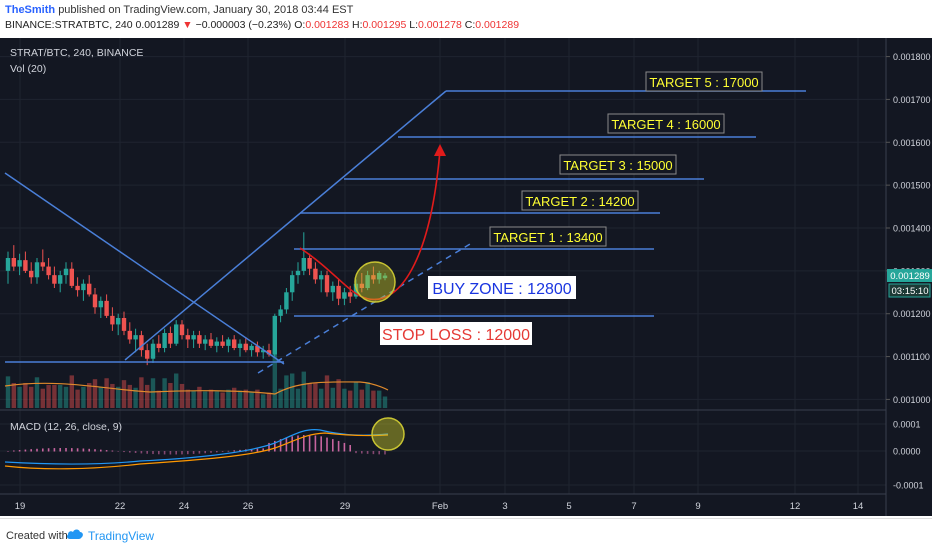  What do you see at coordinates (196, 378) in the screenshot?
I see `volume-bars` at bounding box center [196, 378].